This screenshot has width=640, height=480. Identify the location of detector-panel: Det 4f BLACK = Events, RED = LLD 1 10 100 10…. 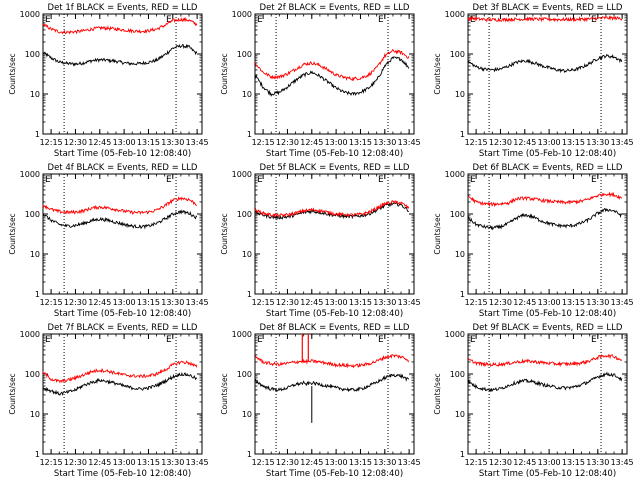
(108, 241).